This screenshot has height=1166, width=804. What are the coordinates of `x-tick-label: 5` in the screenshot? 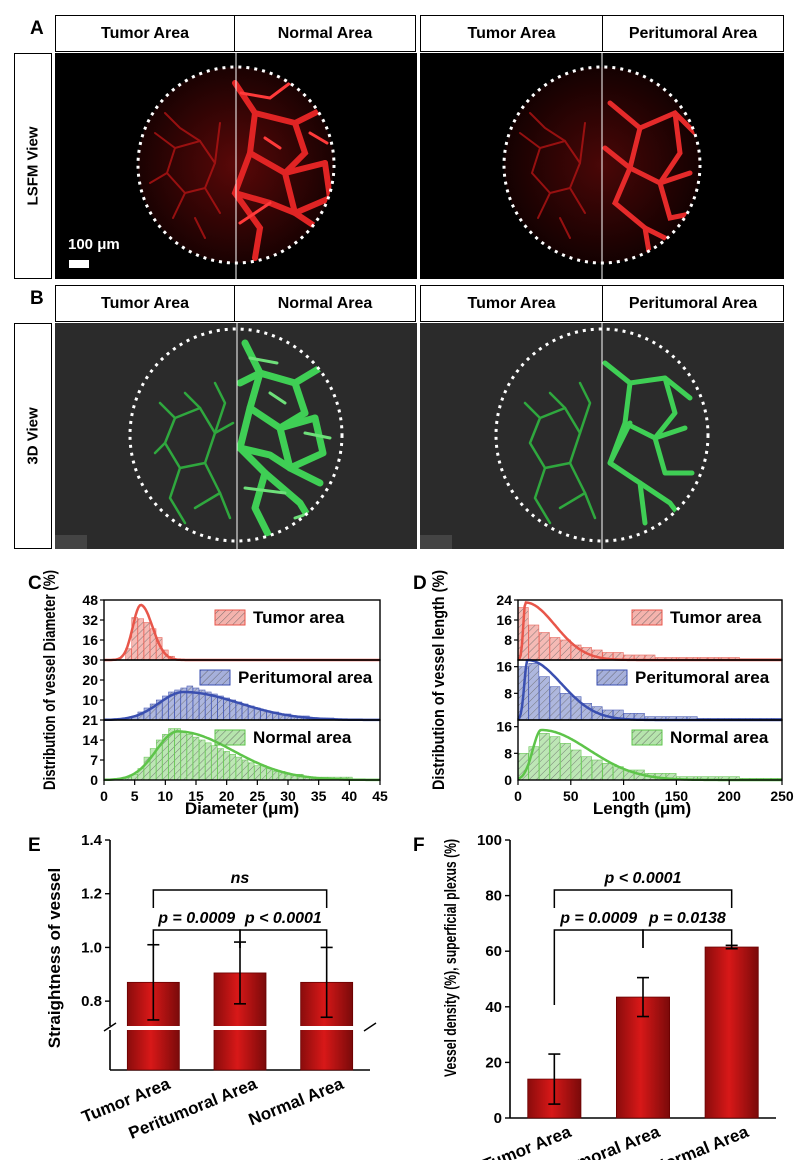 It's located at (135, 796).